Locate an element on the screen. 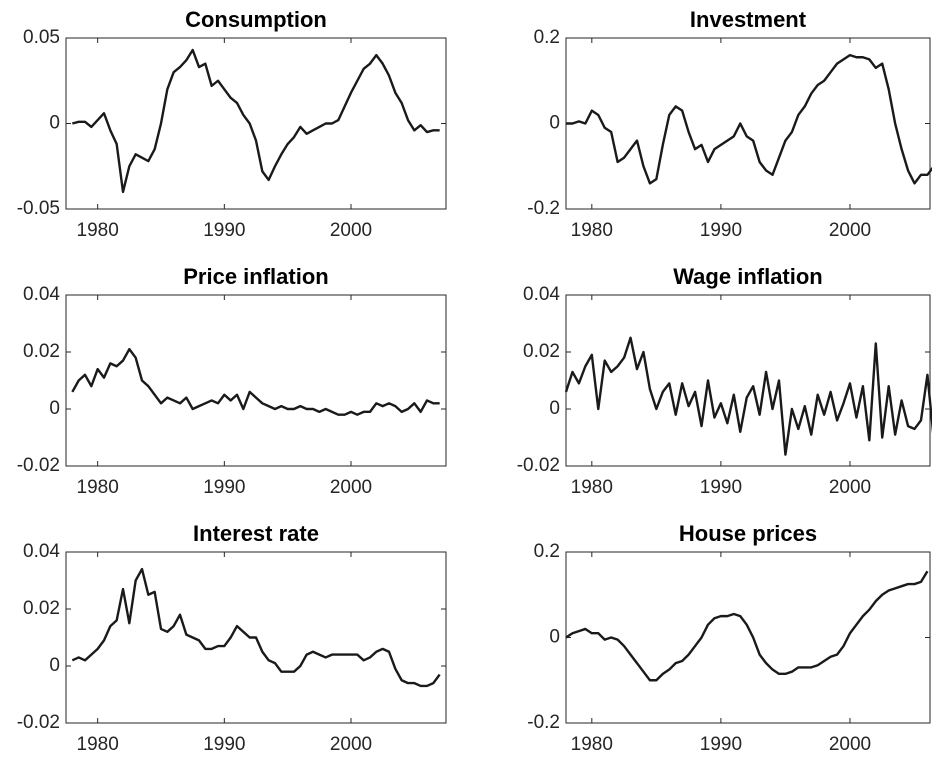  chart-title: Consumption is located at coordinates (256, 19).